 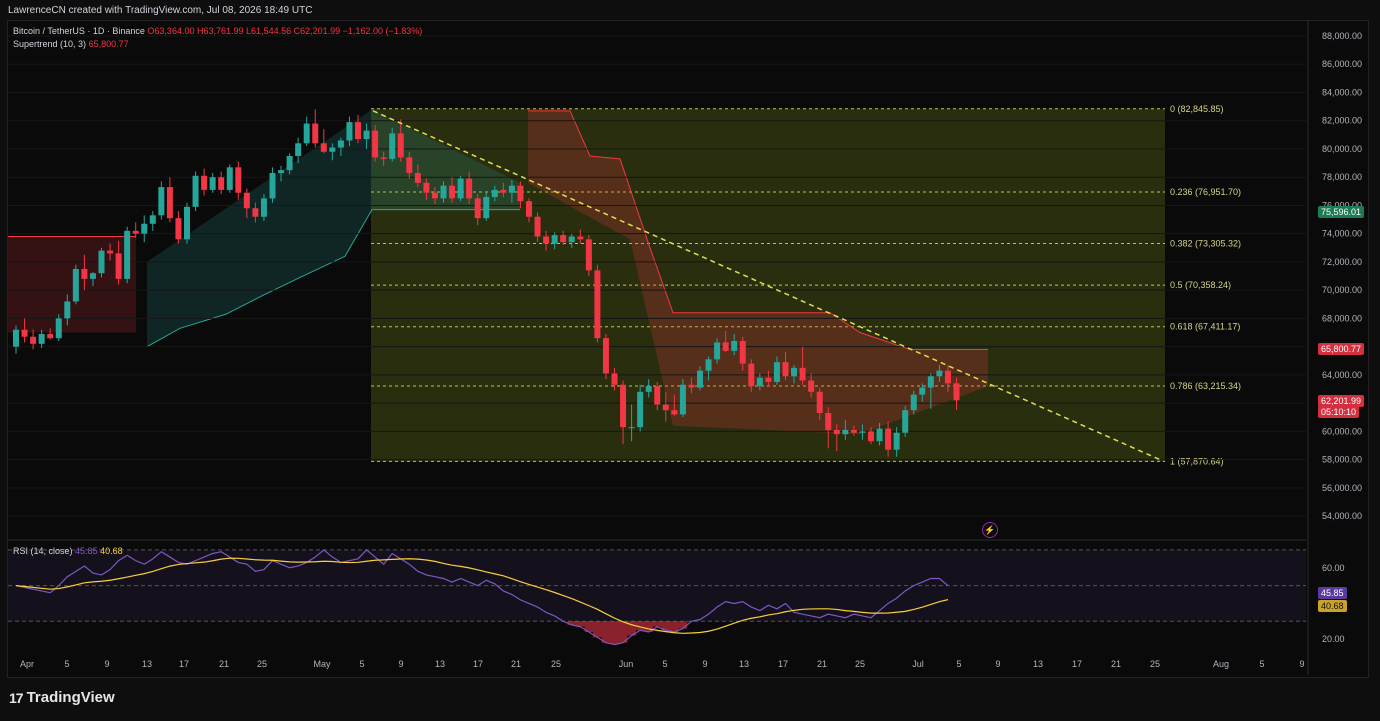 What do you see at coordinates (1341, 349) in the screenshot?
I see `price-tag-supertrend: 65,800.77` at bounding box center [1341, 349].